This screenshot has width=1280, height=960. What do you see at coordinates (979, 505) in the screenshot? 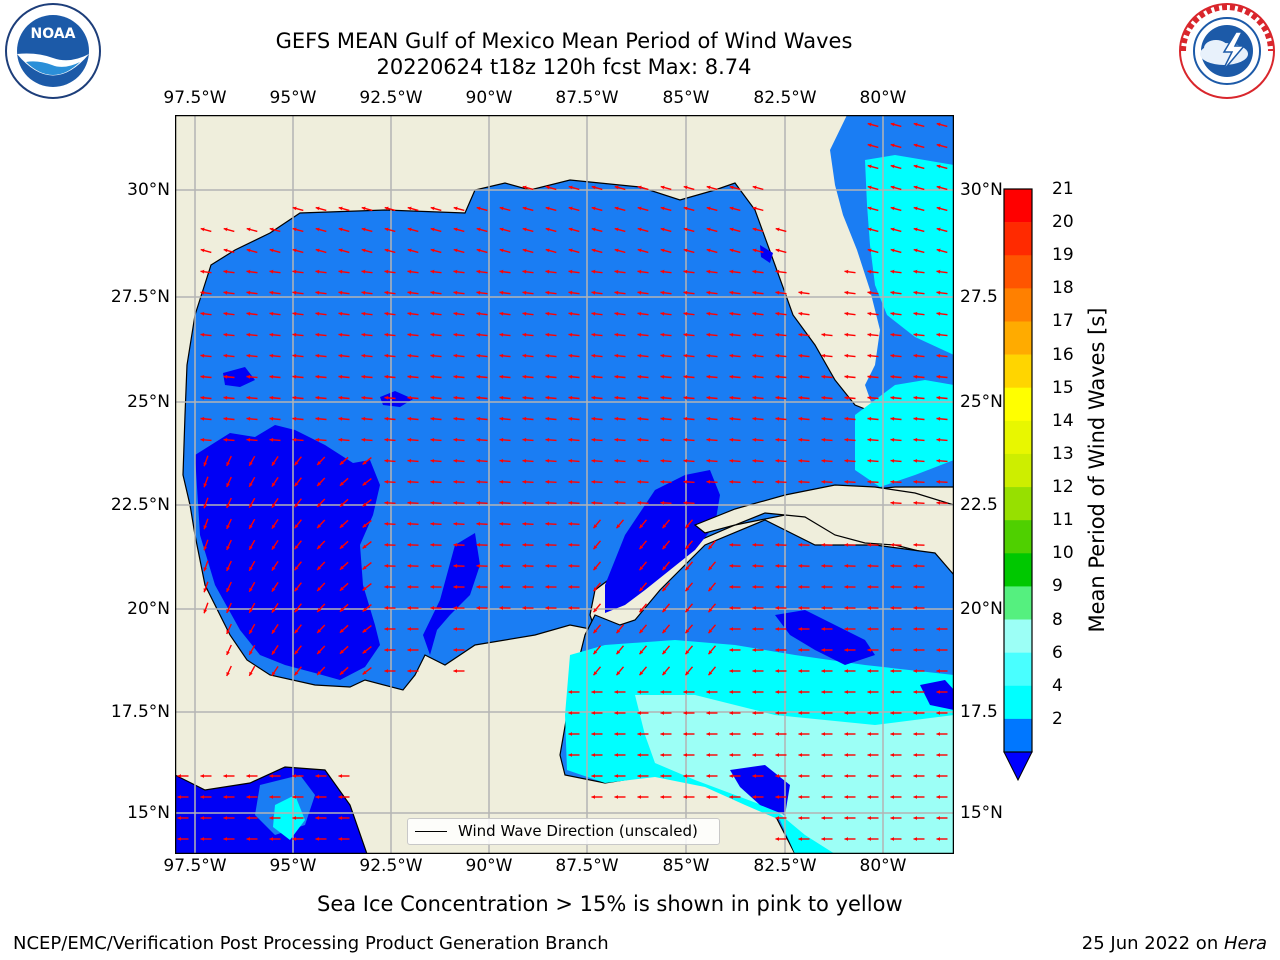
I see `lat-tick-right: 22.5` at bounding box center [979, 505].